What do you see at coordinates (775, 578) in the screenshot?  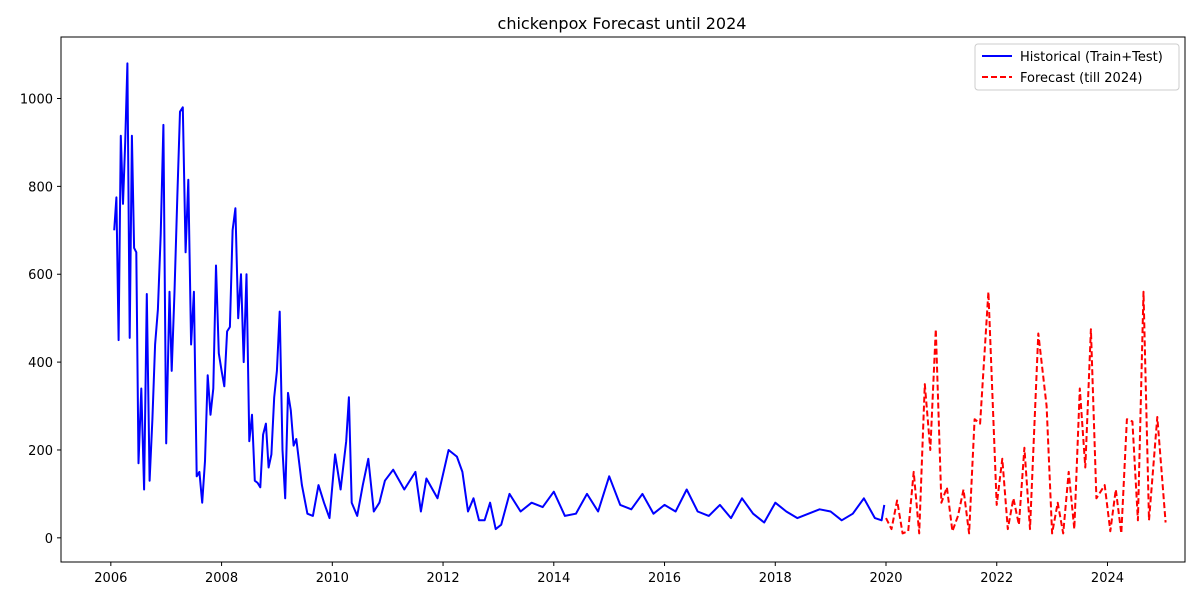 I see `x-tick-label: 2018` at bounding box center [775, 578].